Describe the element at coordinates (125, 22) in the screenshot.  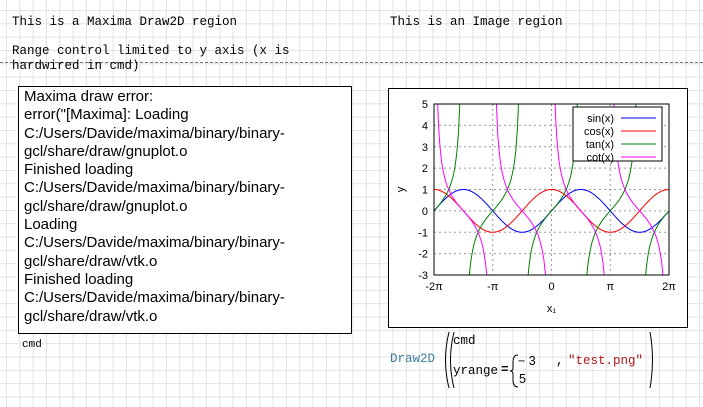
I see `left-title: This is a Maxima Draw2D region` at that location.